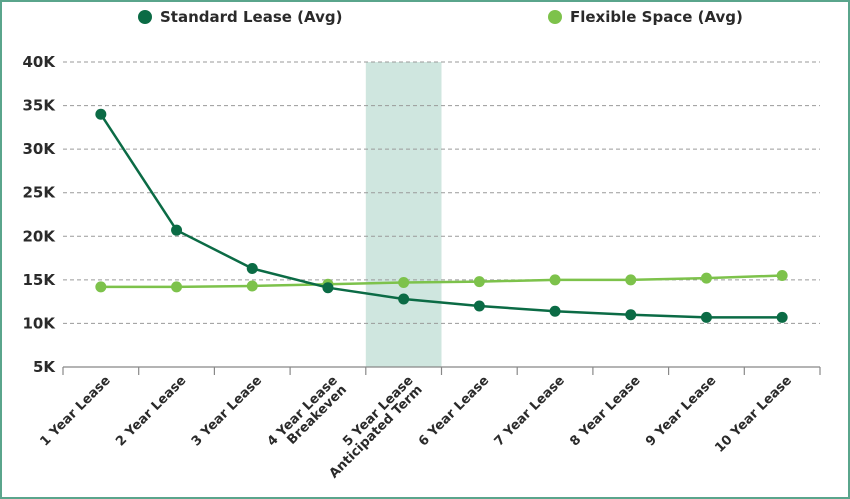 Image resolution: width=850 pixels, height=499 pixels. I want to click on x-tick-label-line: 1 Year Lease, so click(75, 411).